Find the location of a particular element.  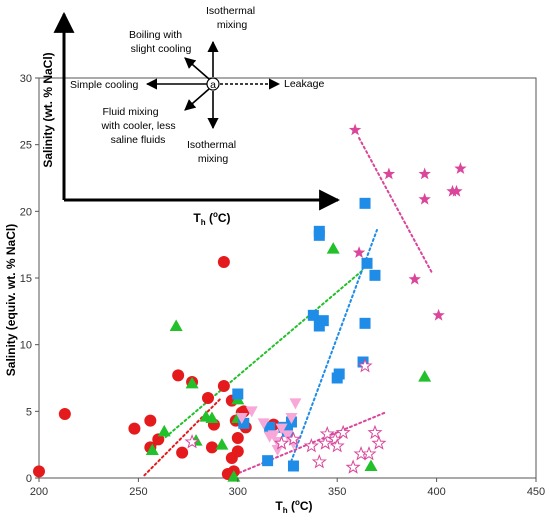

y-tick-label: 20 is located at coordinates (26, 212).